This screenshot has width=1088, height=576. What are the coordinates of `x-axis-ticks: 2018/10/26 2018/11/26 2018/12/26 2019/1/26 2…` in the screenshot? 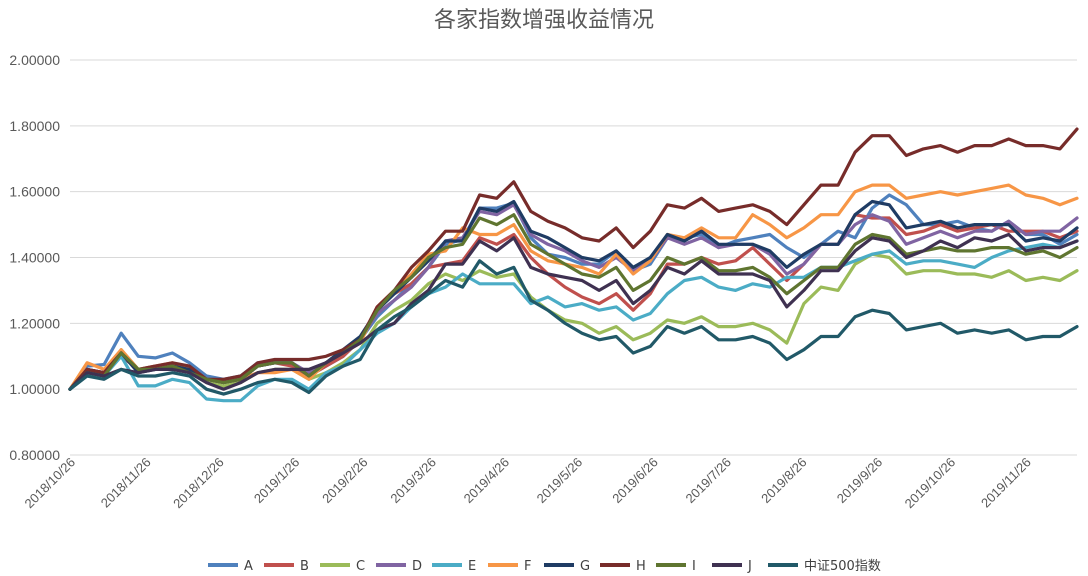 It's located at (527, 483).